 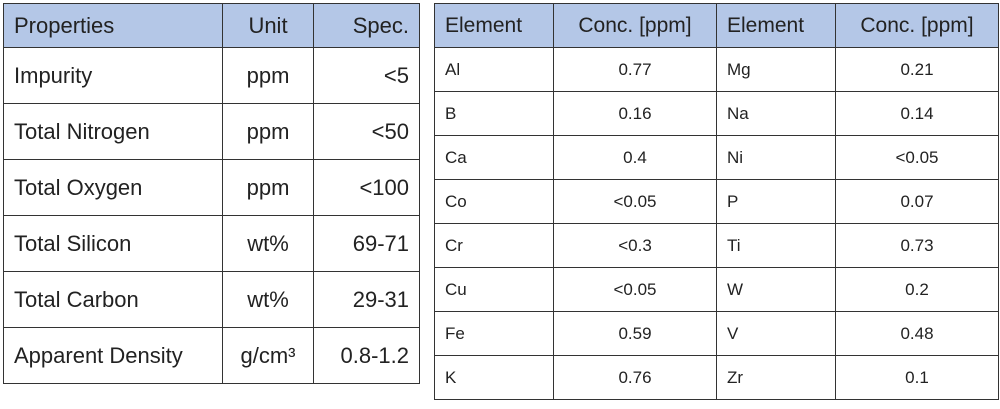 I want to click on table-cell: K, so click(x=494, y=377).